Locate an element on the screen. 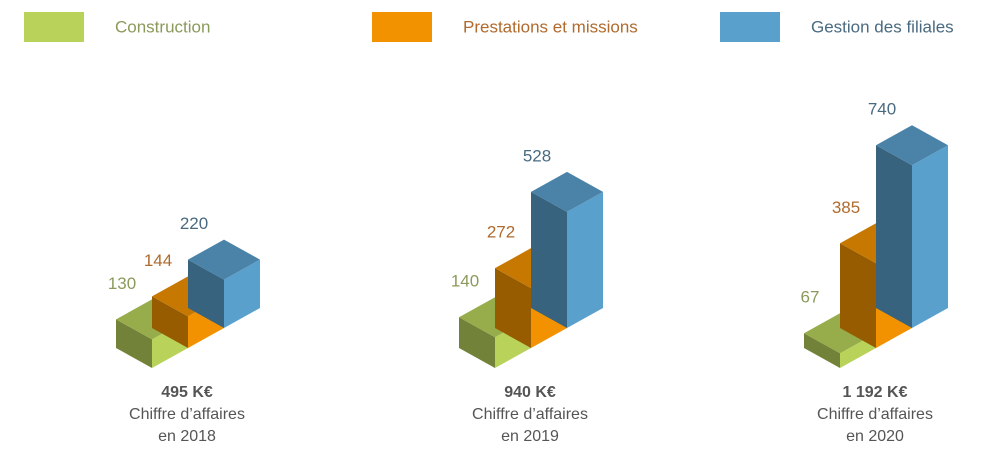 The height and width of the screenshot is (456, 982). x-tick-label: en 2019 is located at coordinates (530, 436).